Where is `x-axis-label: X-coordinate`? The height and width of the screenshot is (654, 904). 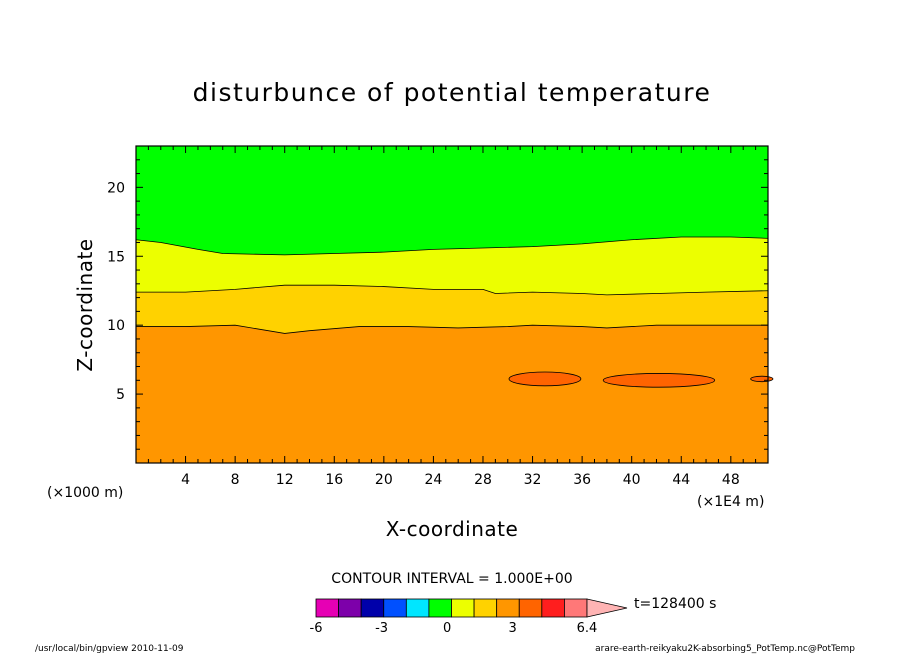 x-axis-label: X-coordinate is located at coordinates (452, 529).